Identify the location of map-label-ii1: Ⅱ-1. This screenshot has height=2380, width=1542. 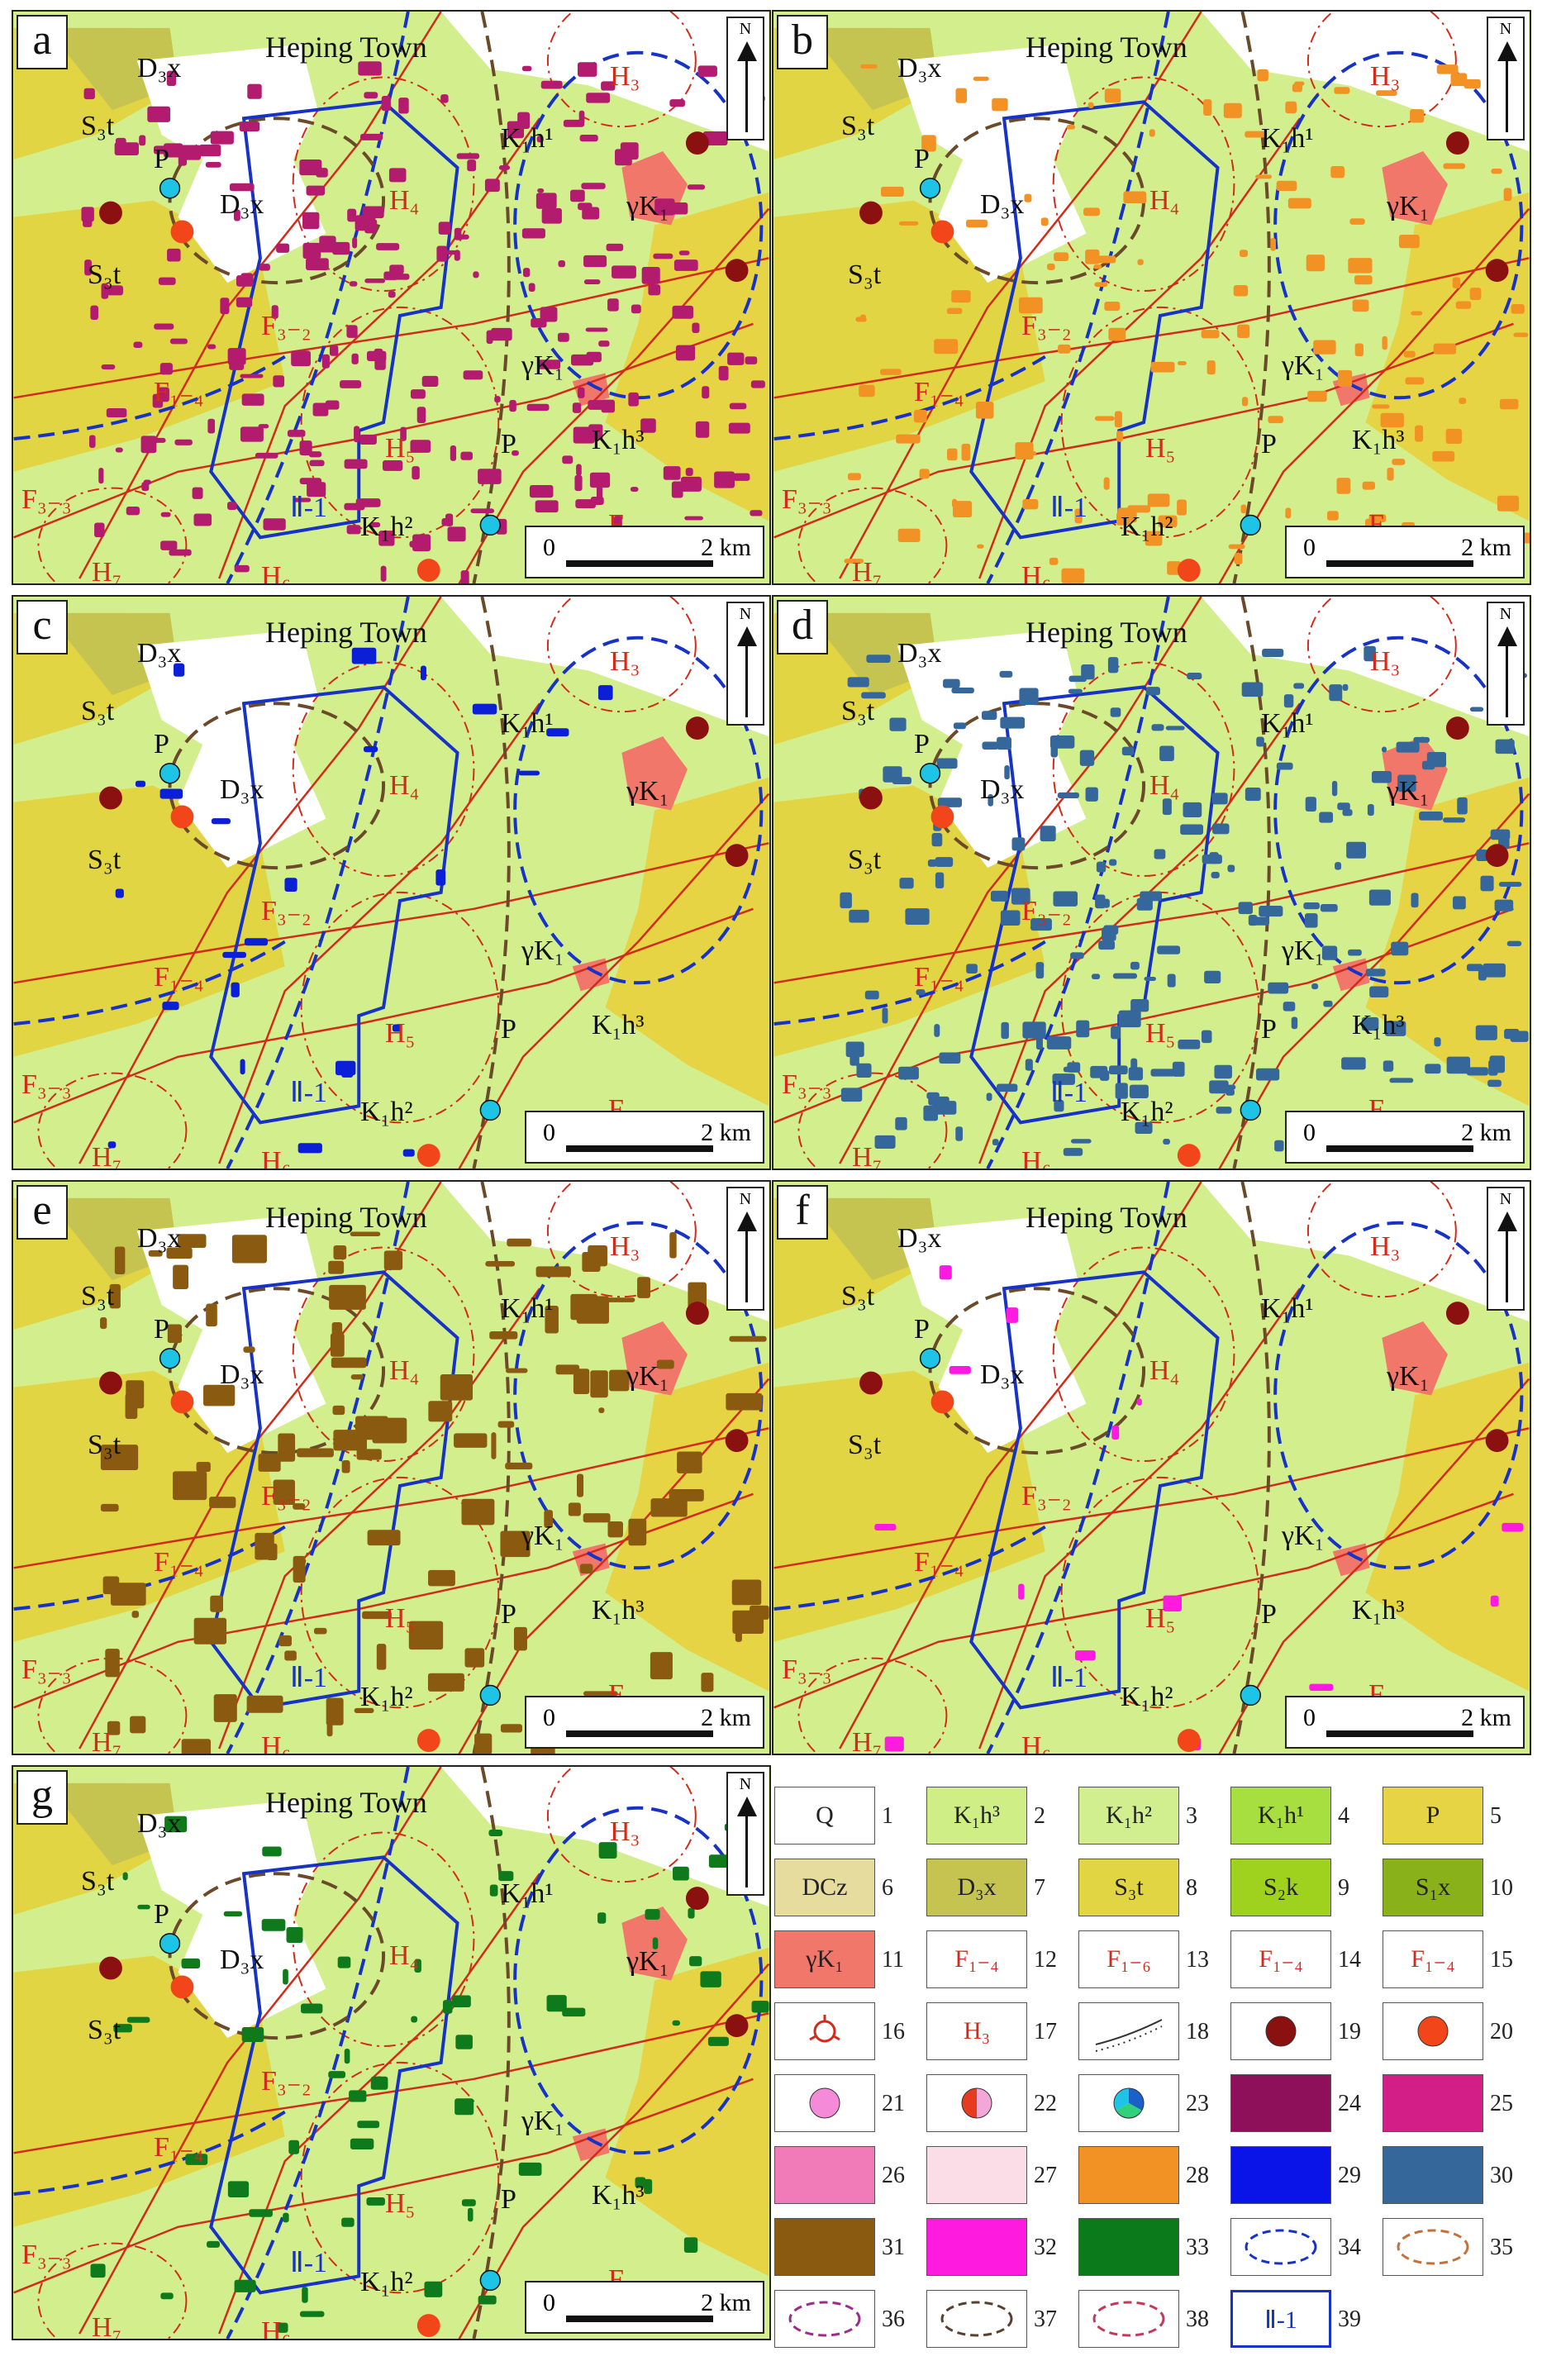
(1069, 1678).